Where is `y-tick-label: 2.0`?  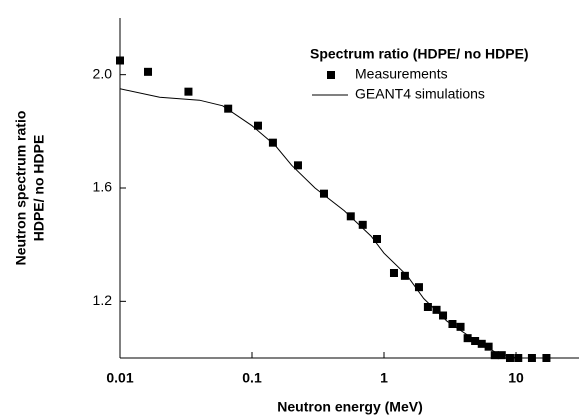 y-tick-label: 2.0 is located at coordinates (103, 73).